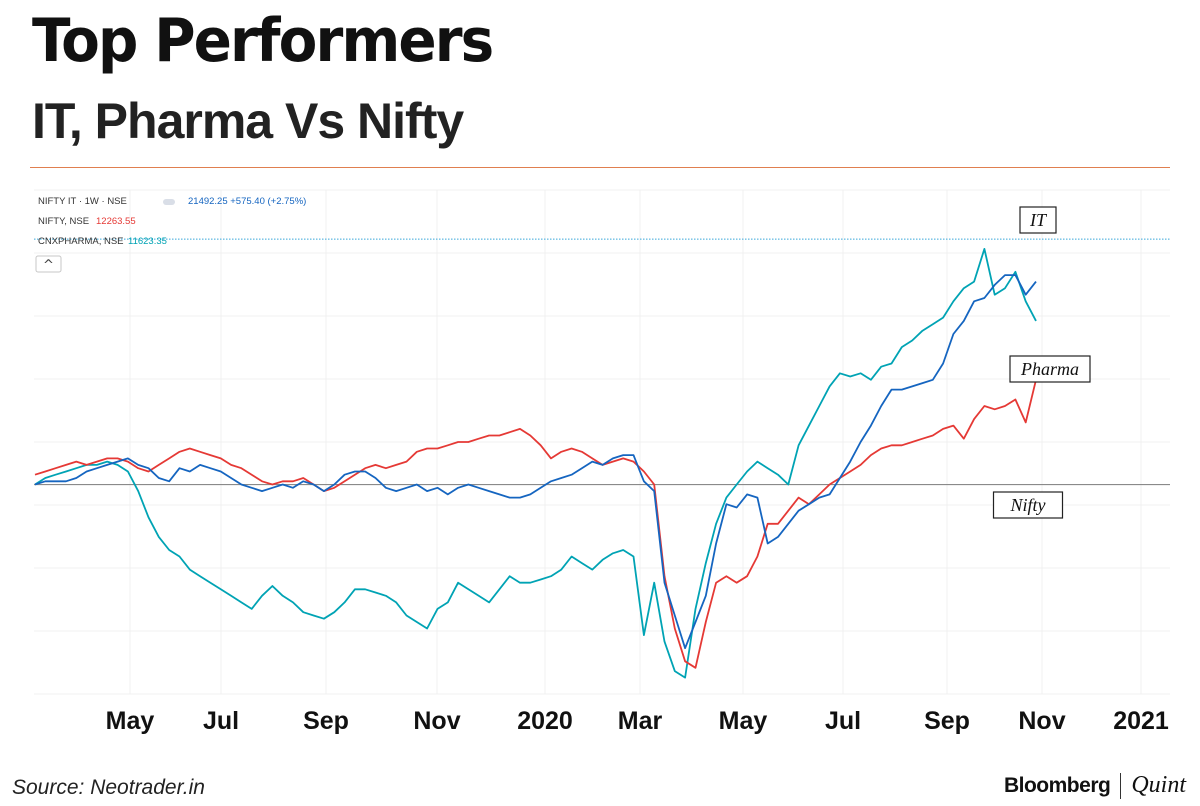 Image resolution: width=1200 pixels, height=806 pixels. I want to click on series-label-box-it, so click(1038, 220).